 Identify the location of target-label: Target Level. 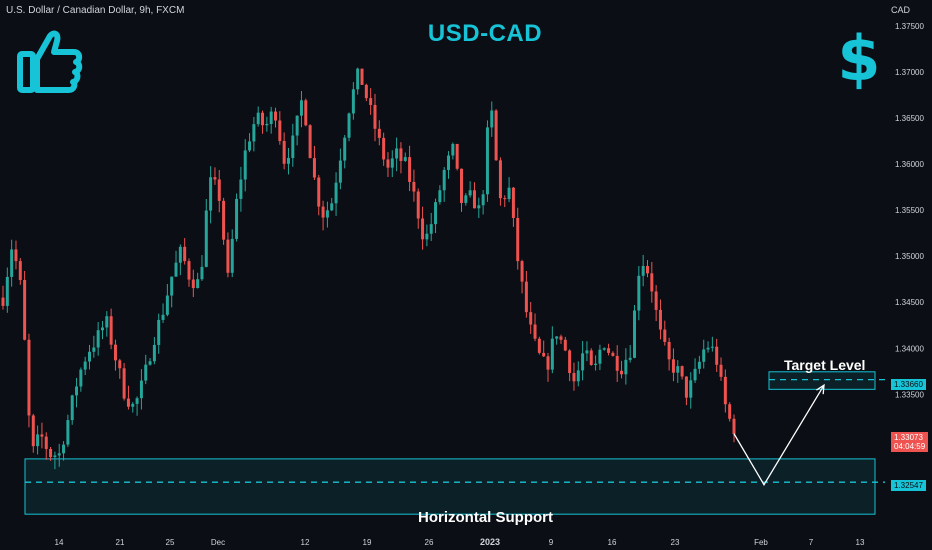
(825, 365).